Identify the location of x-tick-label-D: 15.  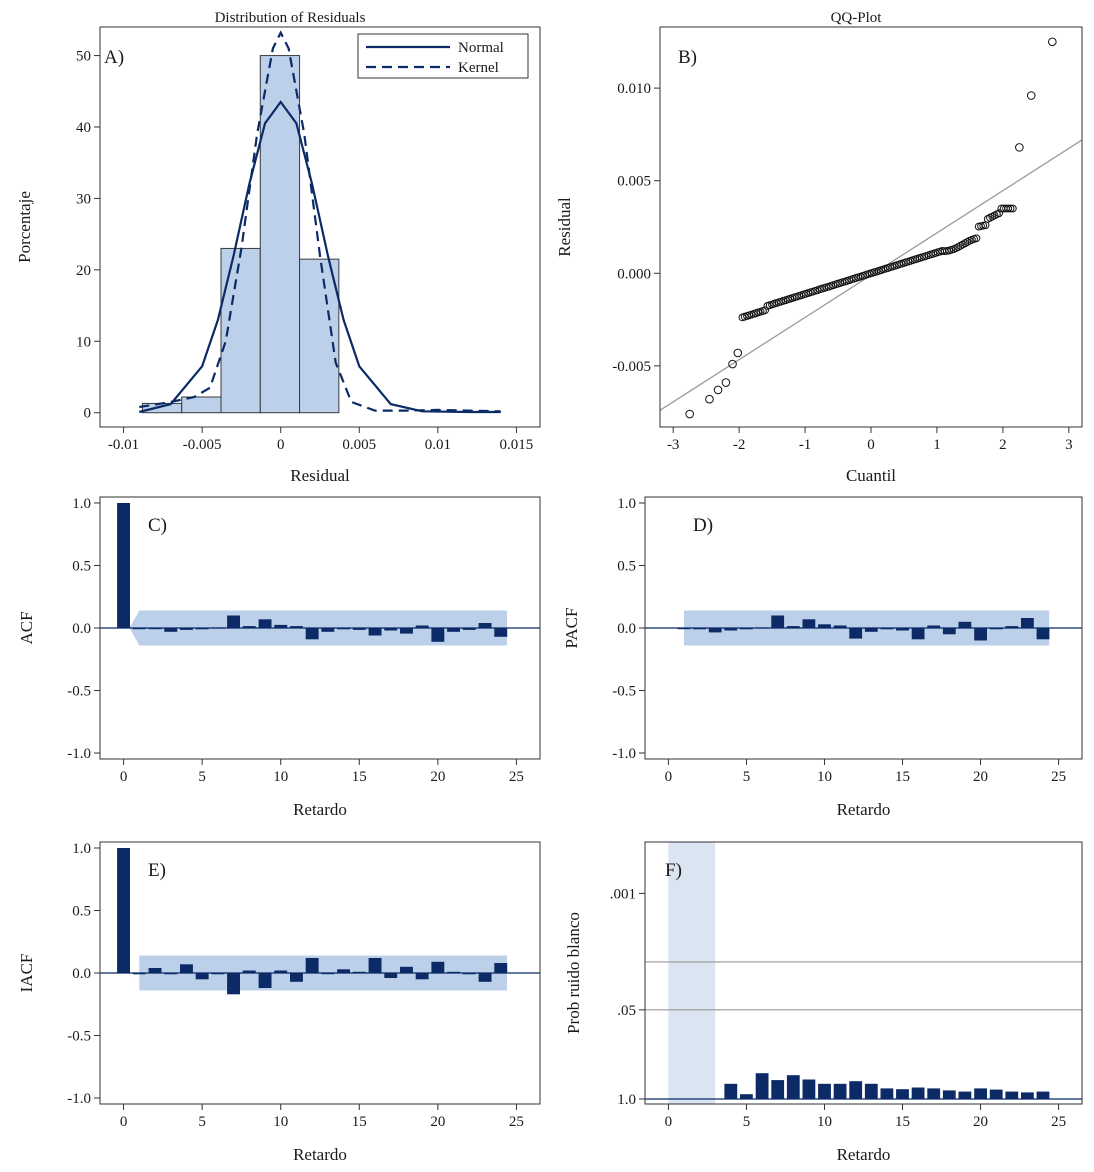
(902, 777).